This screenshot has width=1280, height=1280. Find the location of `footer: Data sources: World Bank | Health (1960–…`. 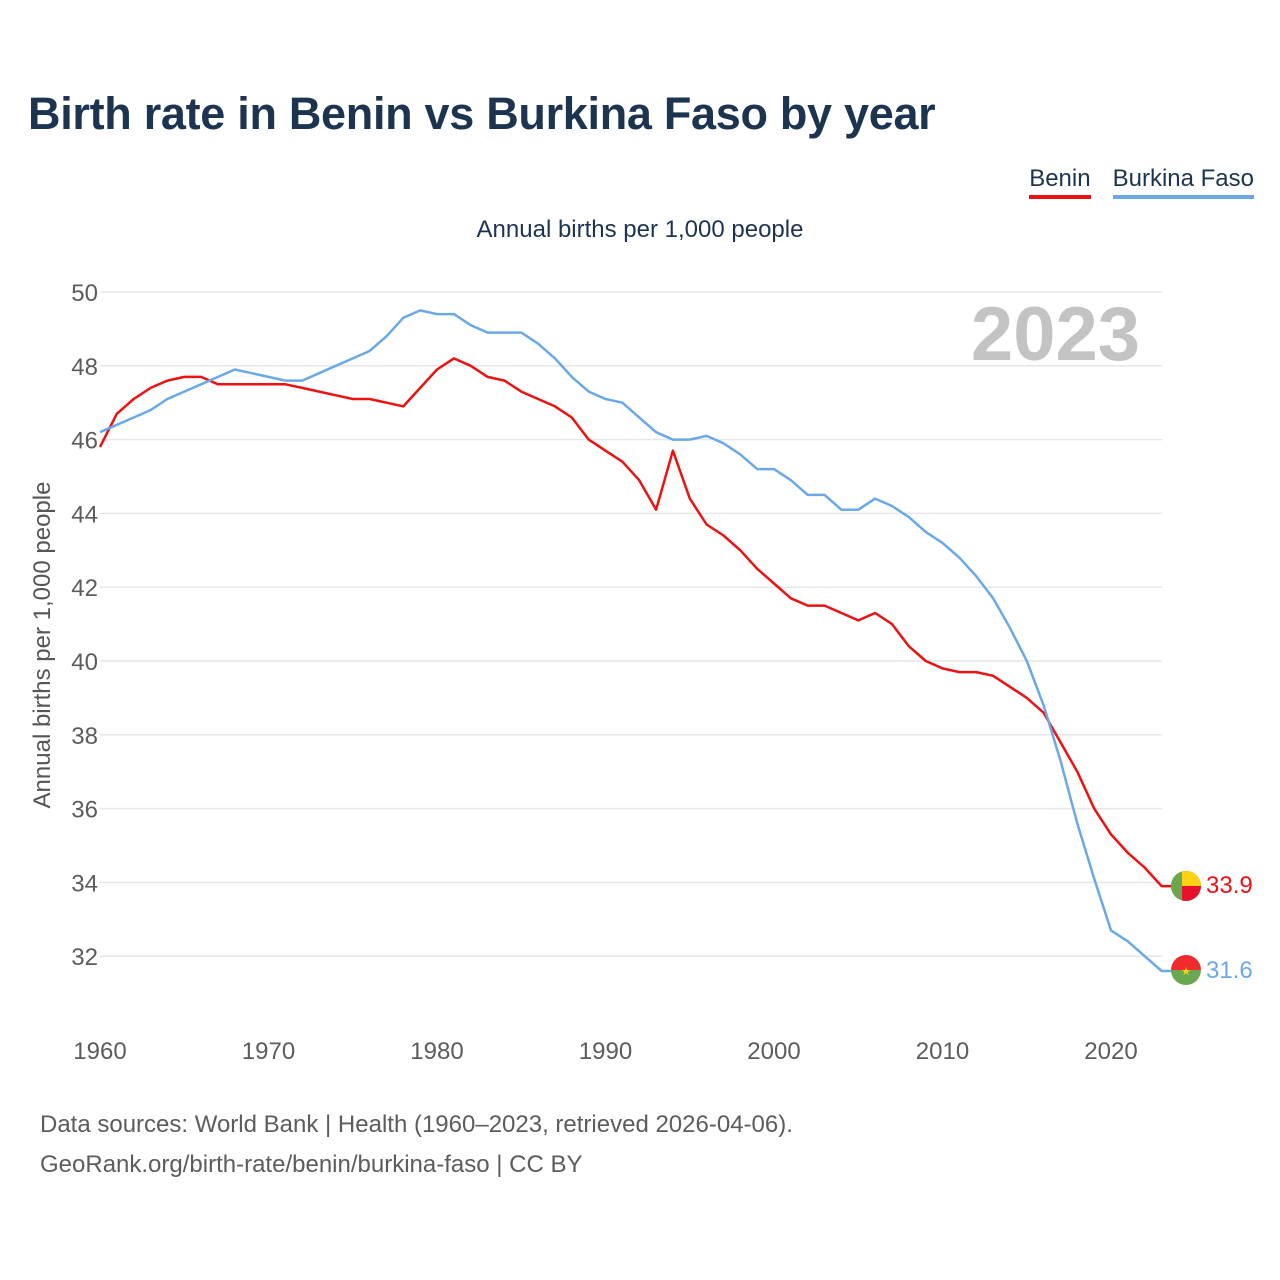

footer: Data sources: World Bank | Health (1960–… is located at coordinates (416, 1145).